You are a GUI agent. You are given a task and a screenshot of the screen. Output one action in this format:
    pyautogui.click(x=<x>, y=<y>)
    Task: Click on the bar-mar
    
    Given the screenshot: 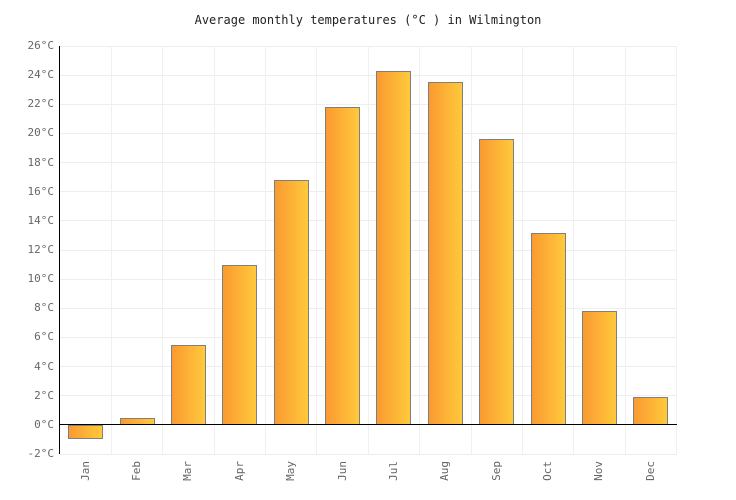 What is the action you would take?
    pyautogui.click(x=188, y=384)
    